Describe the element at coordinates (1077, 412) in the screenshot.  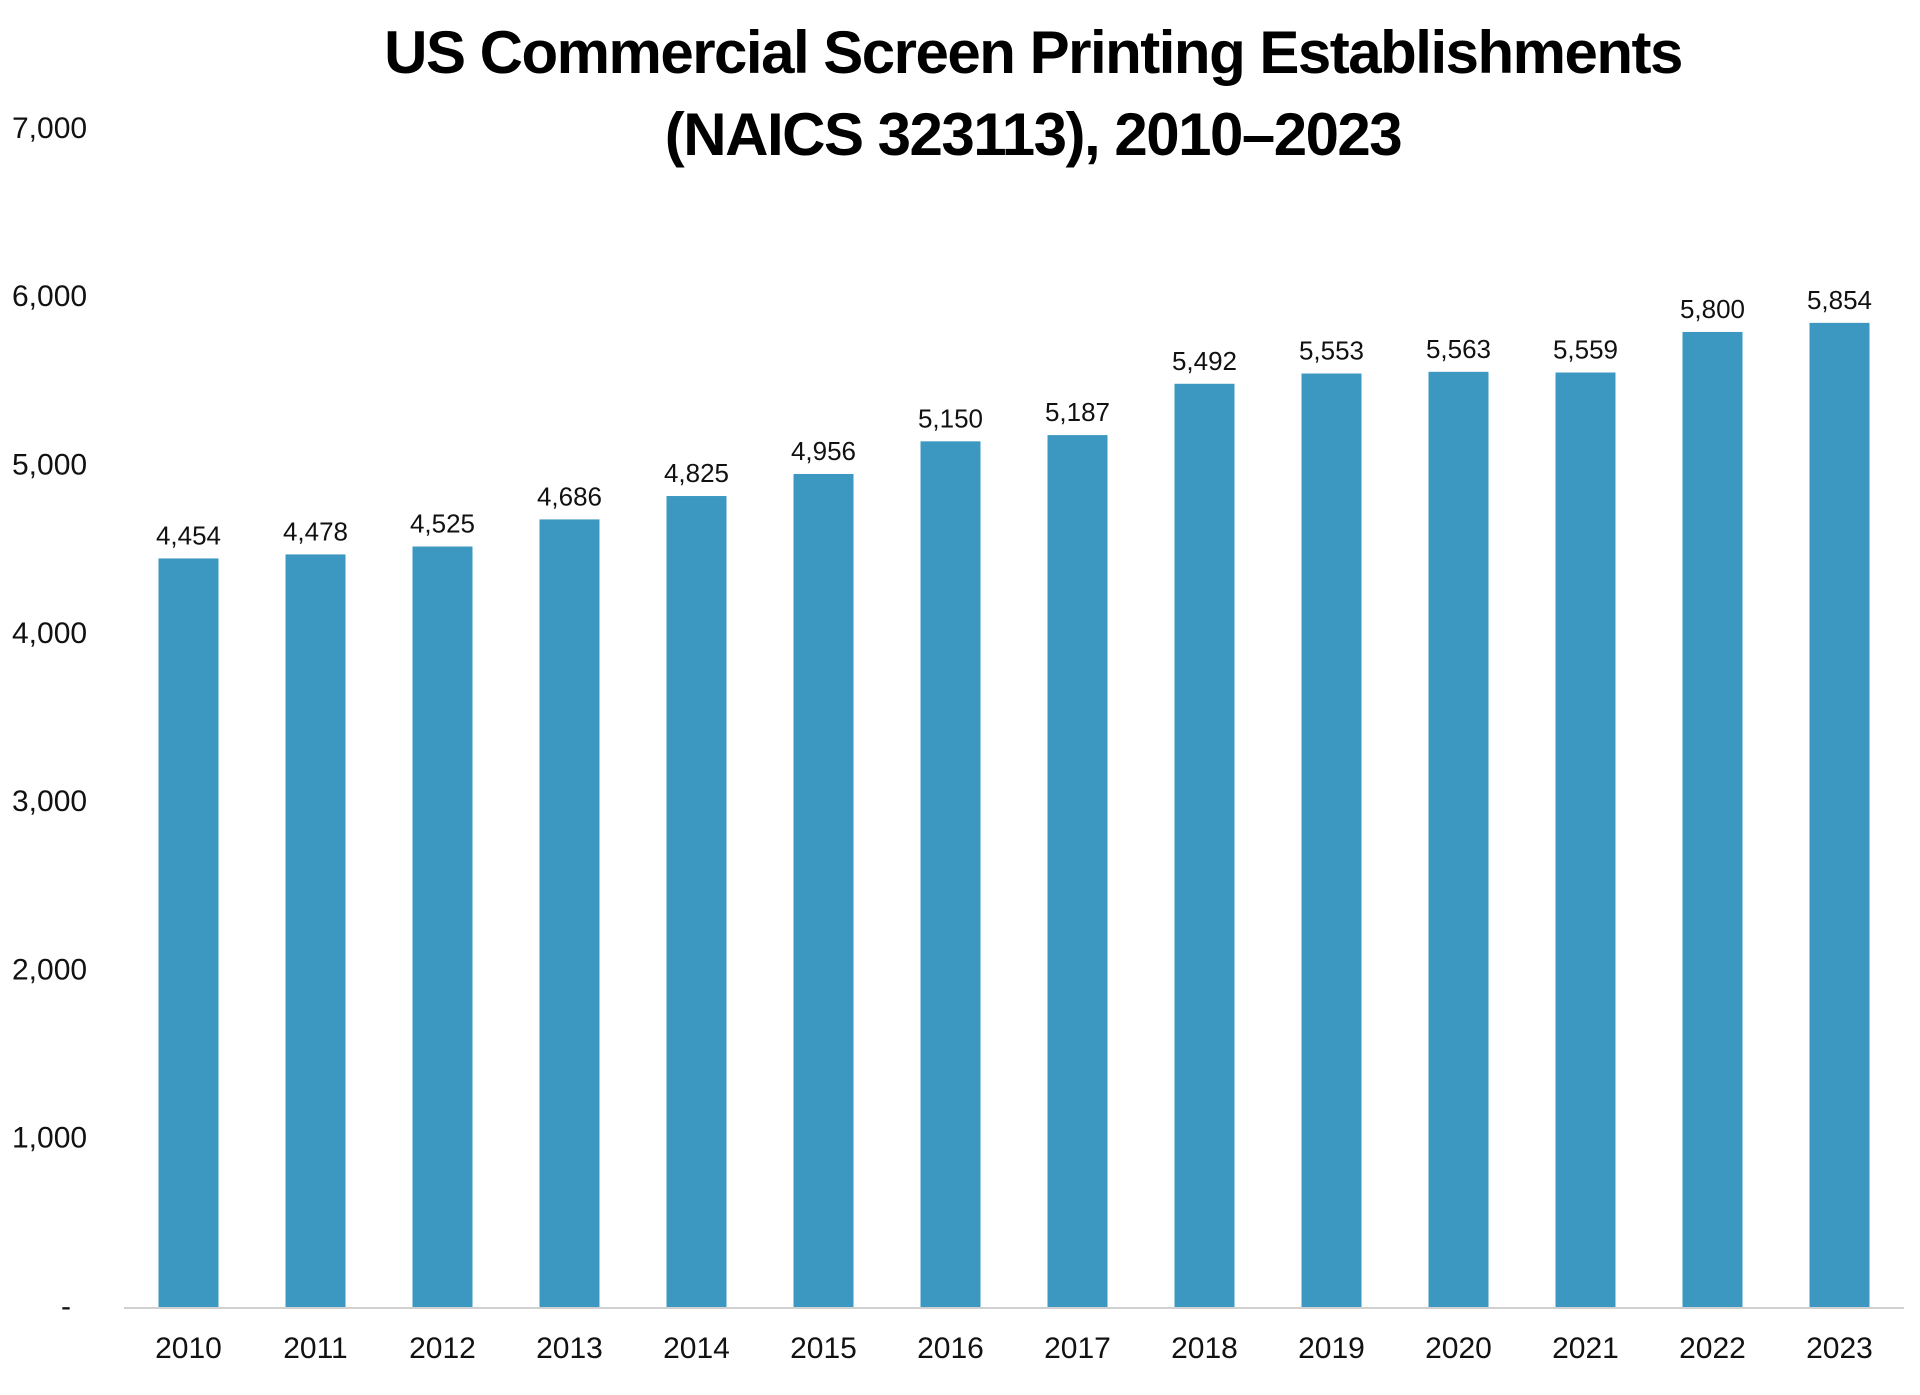
I see `data-label: 5,187` at that location.